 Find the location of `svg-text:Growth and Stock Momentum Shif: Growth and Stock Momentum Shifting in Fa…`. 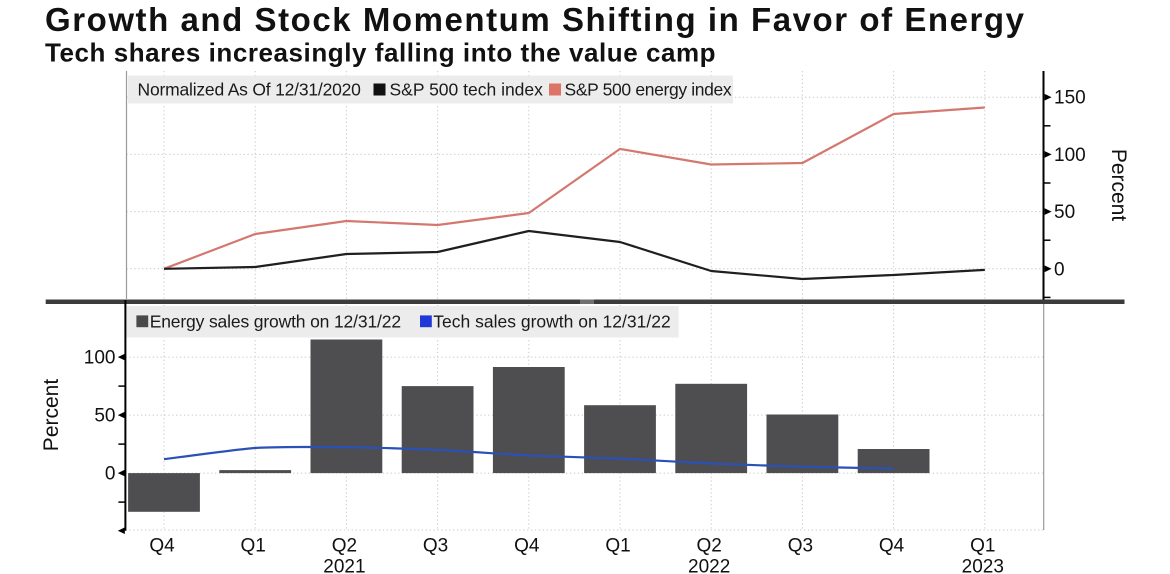

svg-text:Growth and Stock Momentum Shif: Growth and Stock Momentum Shifting in Fa… is located at coordinates (535, 19).